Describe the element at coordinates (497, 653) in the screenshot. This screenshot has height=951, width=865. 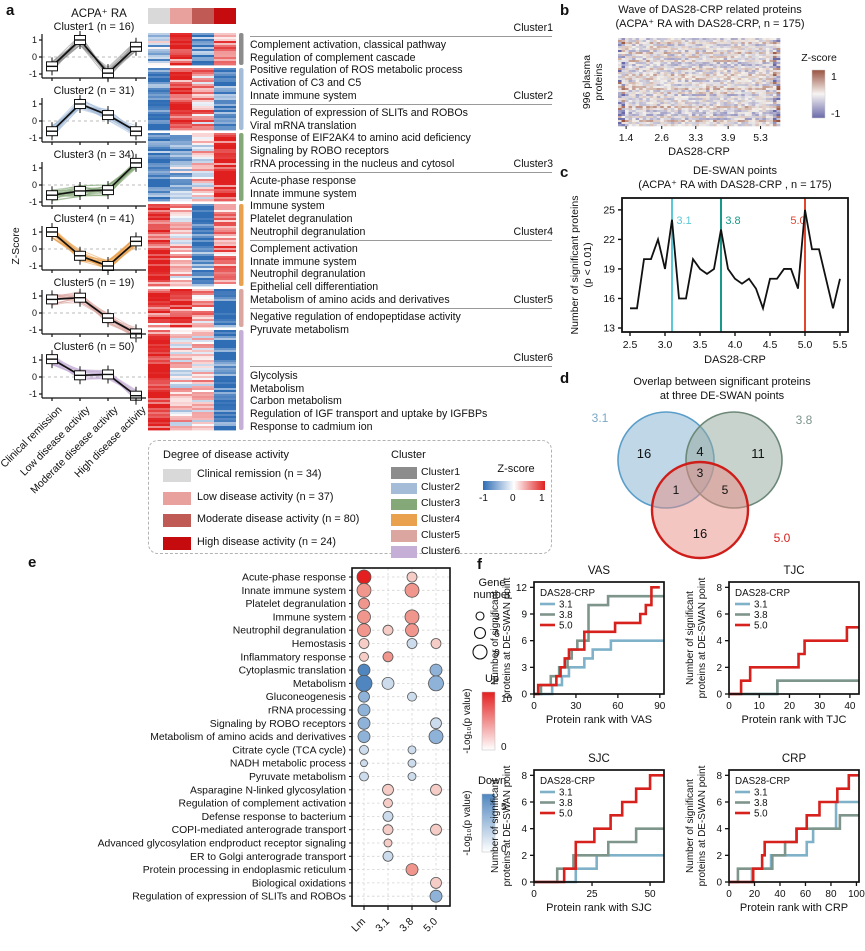
I see `svg-text: 9` at that location.